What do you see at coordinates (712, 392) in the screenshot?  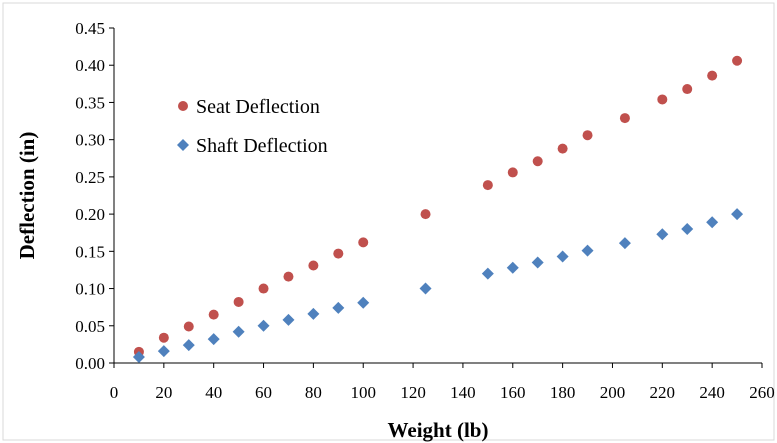 I see `x-tick-label: 240` at bounding box center [712, 392].